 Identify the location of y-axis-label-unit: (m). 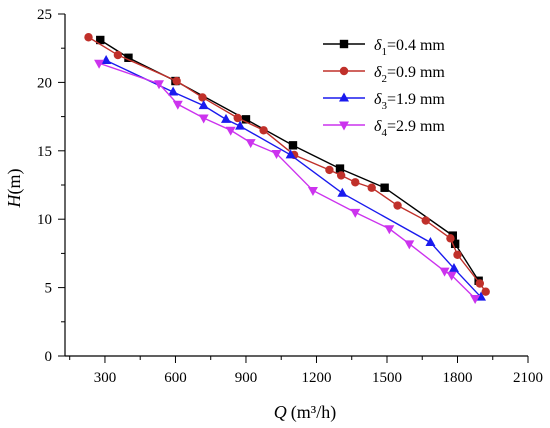
(14, 182).